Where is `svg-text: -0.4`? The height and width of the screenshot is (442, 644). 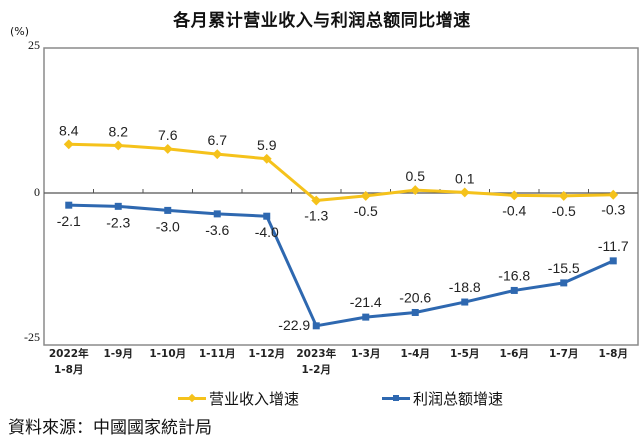 svg-text: -0.4 is located at coordinates (514, 210).